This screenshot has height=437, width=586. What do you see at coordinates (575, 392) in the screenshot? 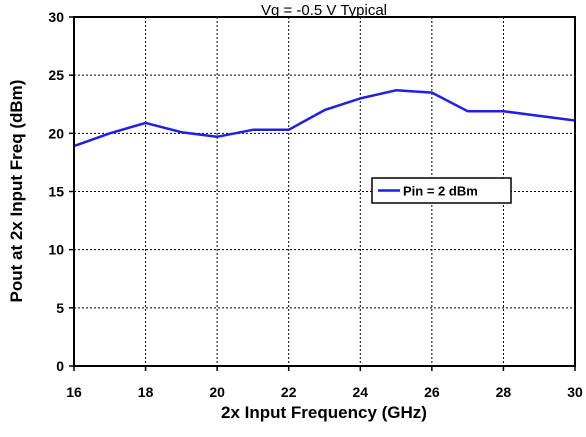
I see `x-tick-label: 30` at bounding box center [575, 392].